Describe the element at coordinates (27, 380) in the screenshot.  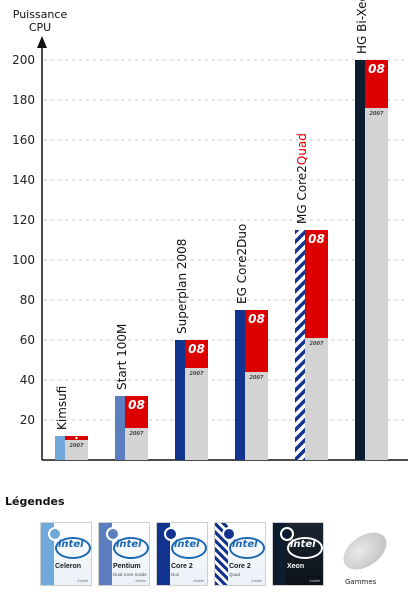
I see `y-tick-label-40: 40` at that location.